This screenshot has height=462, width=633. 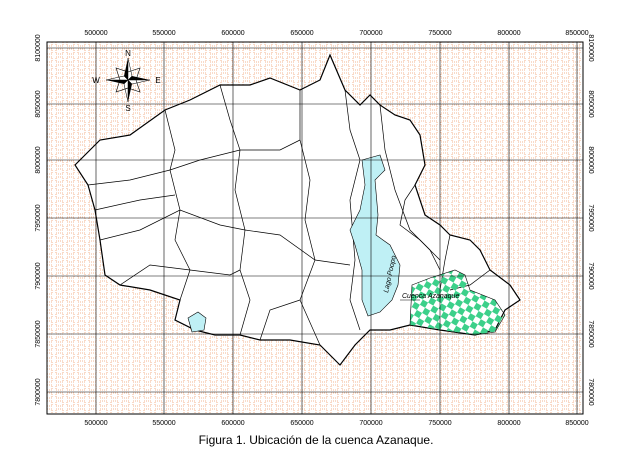 I want to click on compass: N S E W, so click(x=126, y=81).